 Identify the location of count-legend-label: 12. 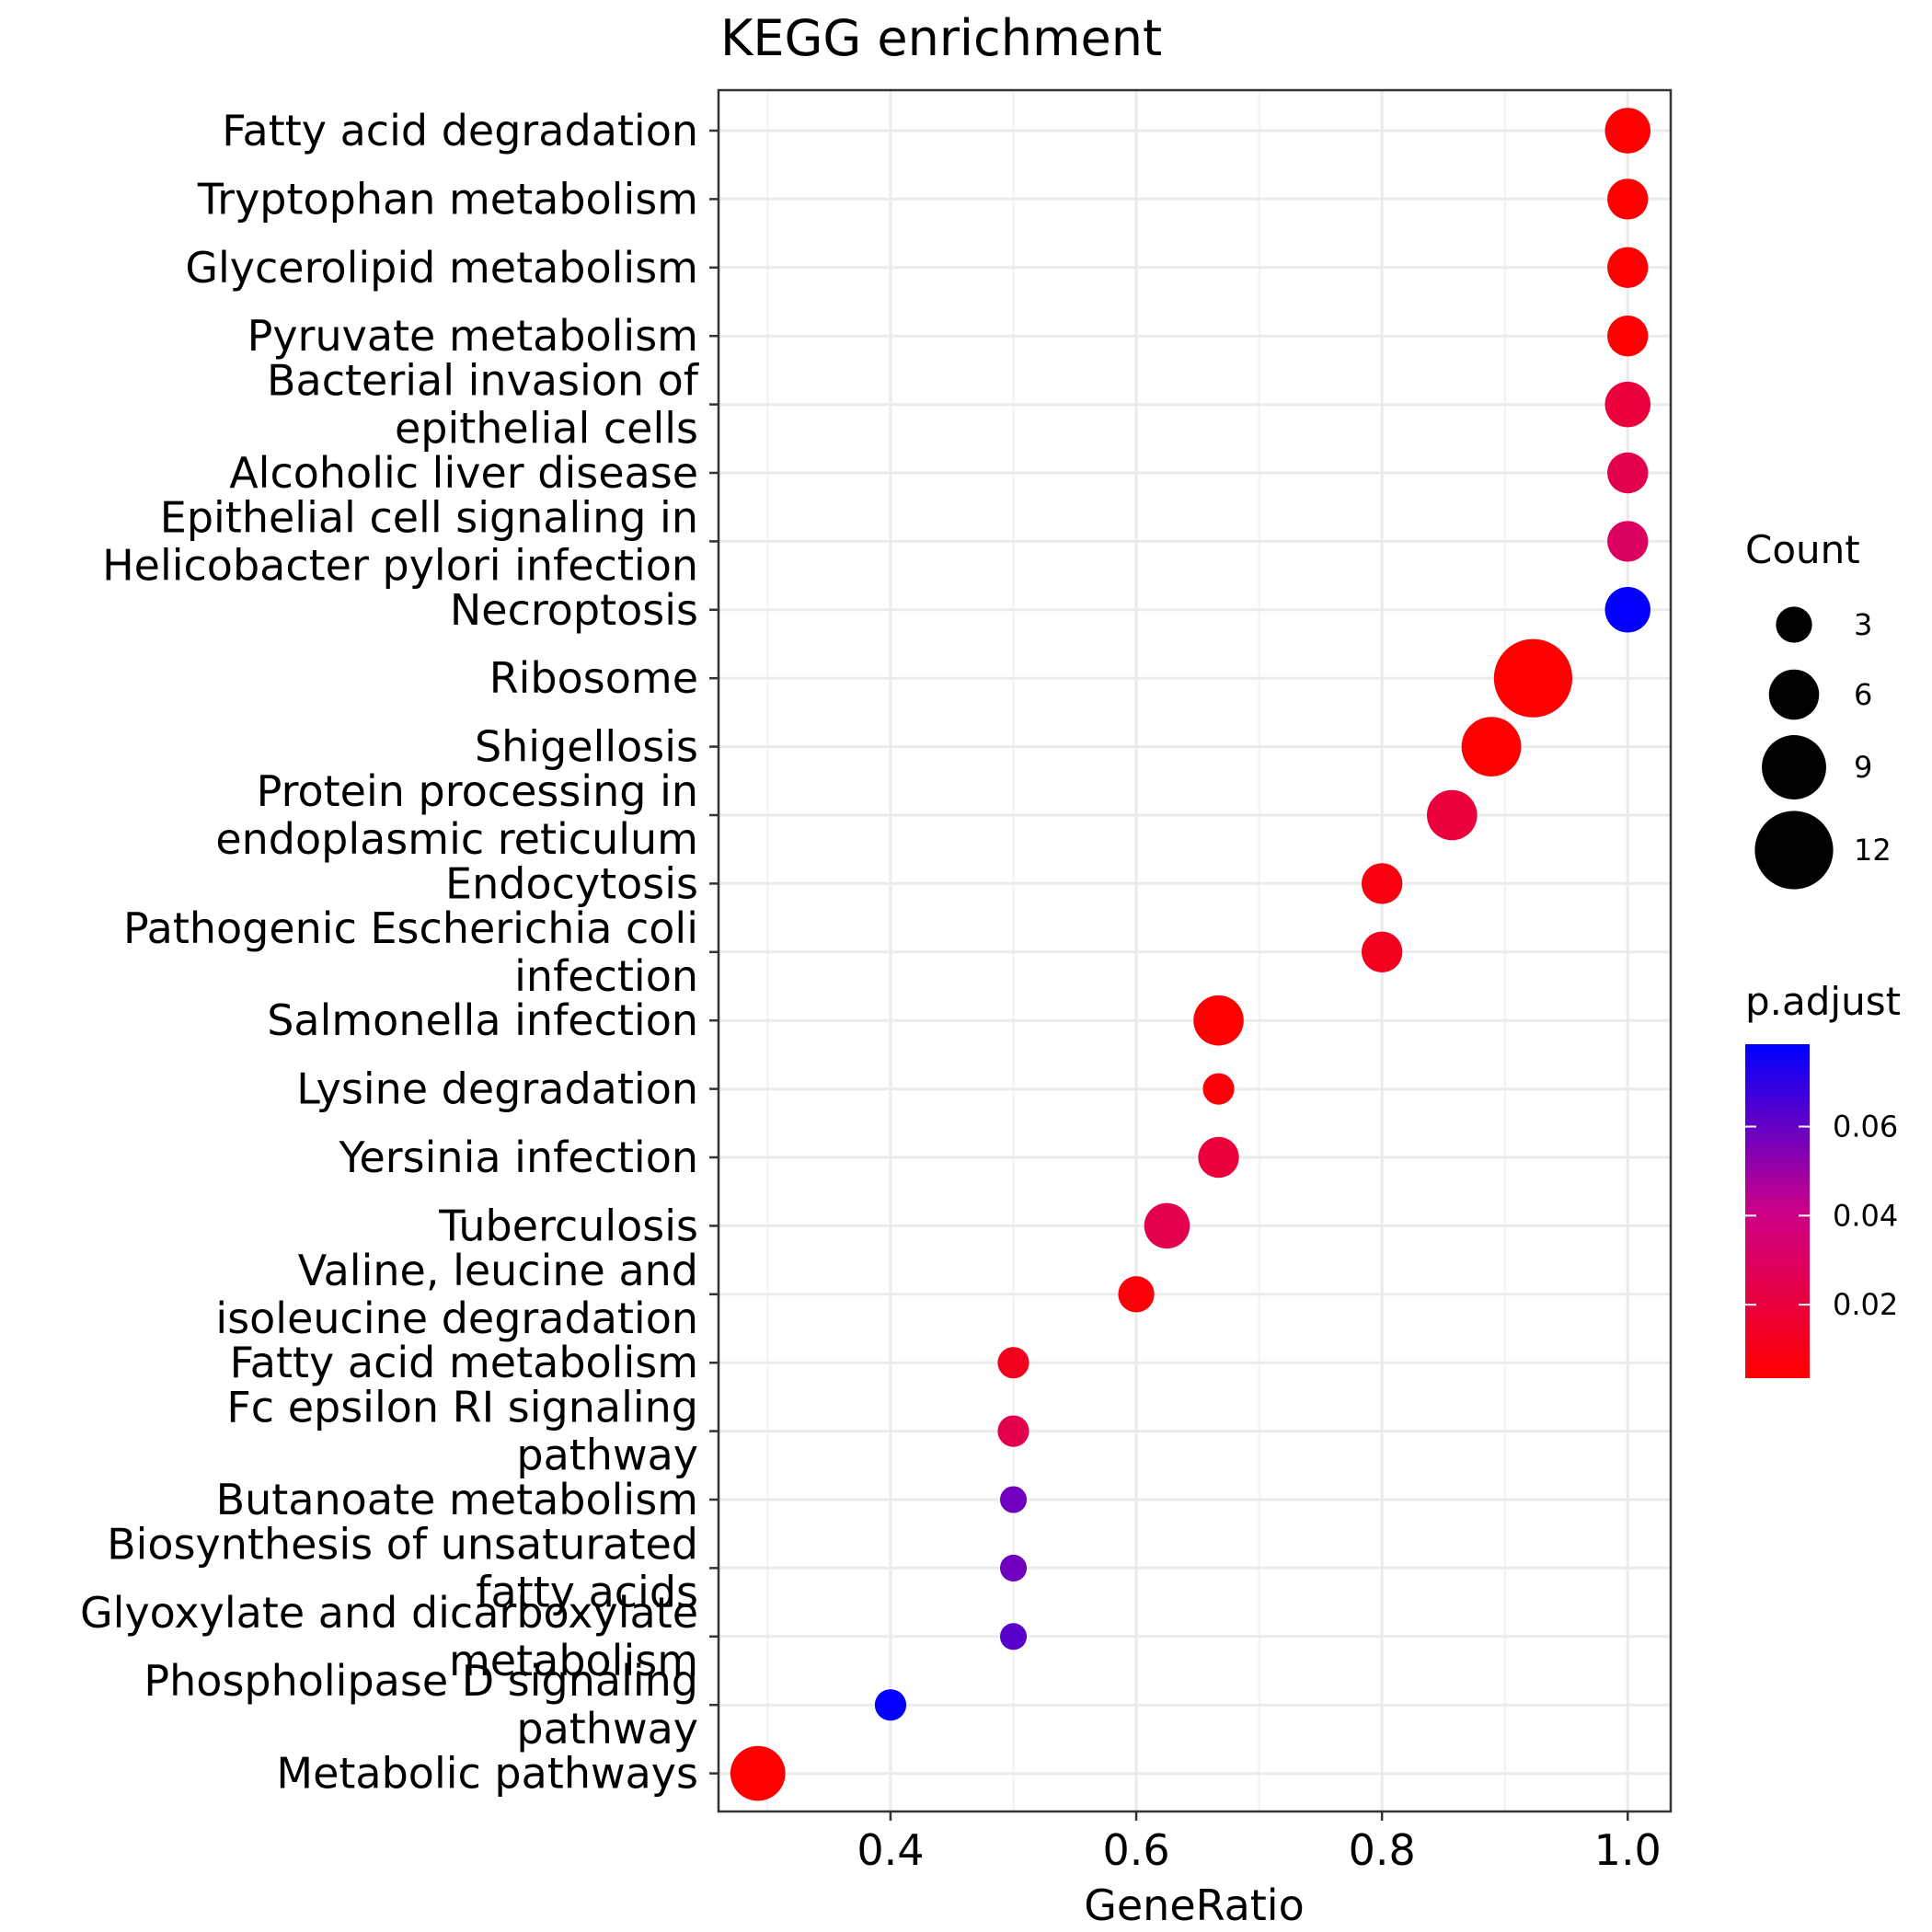
(1873, 850).